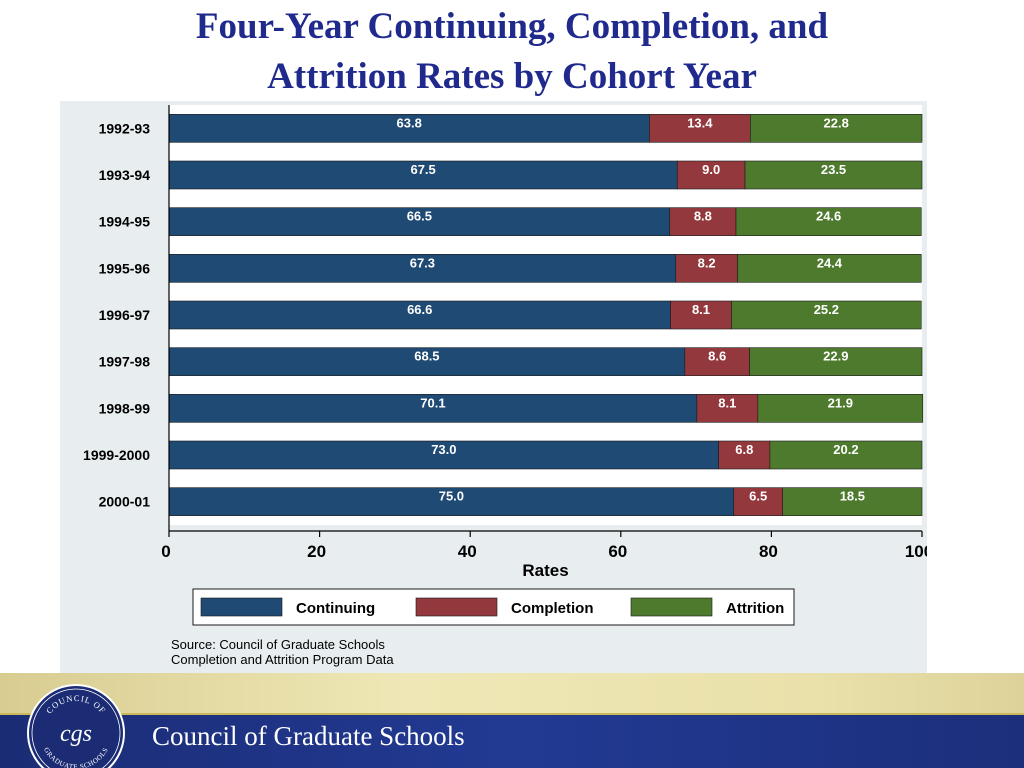 This screenshot has width=1024, height=768. I want to click on x-tick-label: 60, so click(617, 551).